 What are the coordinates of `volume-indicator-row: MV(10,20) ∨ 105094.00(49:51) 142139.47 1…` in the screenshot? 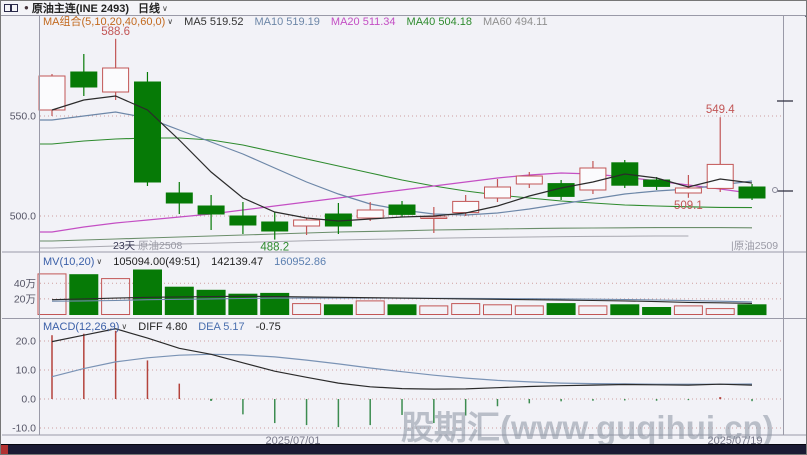 It's located at (184, 262).